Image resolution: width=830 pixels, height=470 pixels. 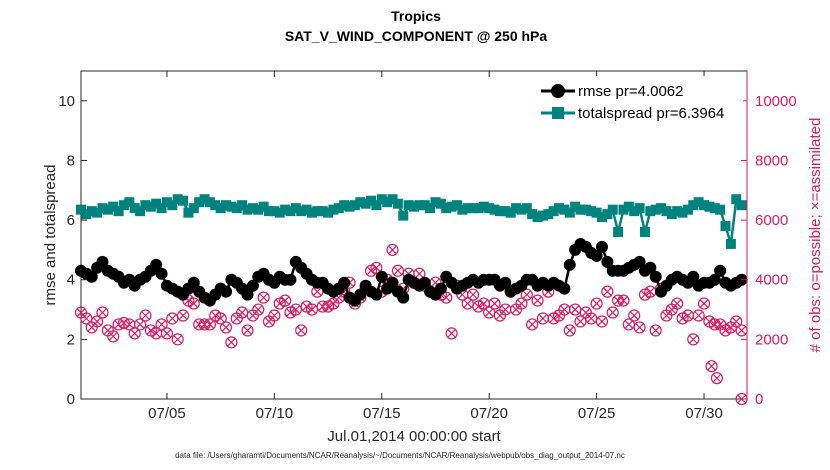 What do you see at coordinates (776, 101) in the screenshot?
I see `y2-tick-label: 10000` at bounding box center [776, 101].